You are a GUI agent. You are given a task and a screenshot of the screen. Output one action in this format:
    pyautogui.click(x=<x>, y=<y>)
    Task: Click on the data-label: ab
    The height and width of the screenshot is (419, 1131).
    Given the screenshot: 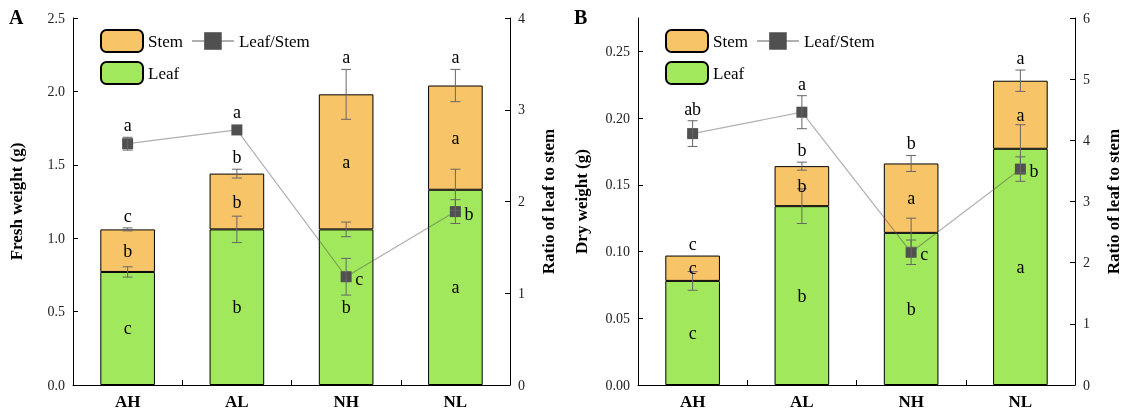 What is the action you would take?
    pyautogui.click(x=693, y=108)
    